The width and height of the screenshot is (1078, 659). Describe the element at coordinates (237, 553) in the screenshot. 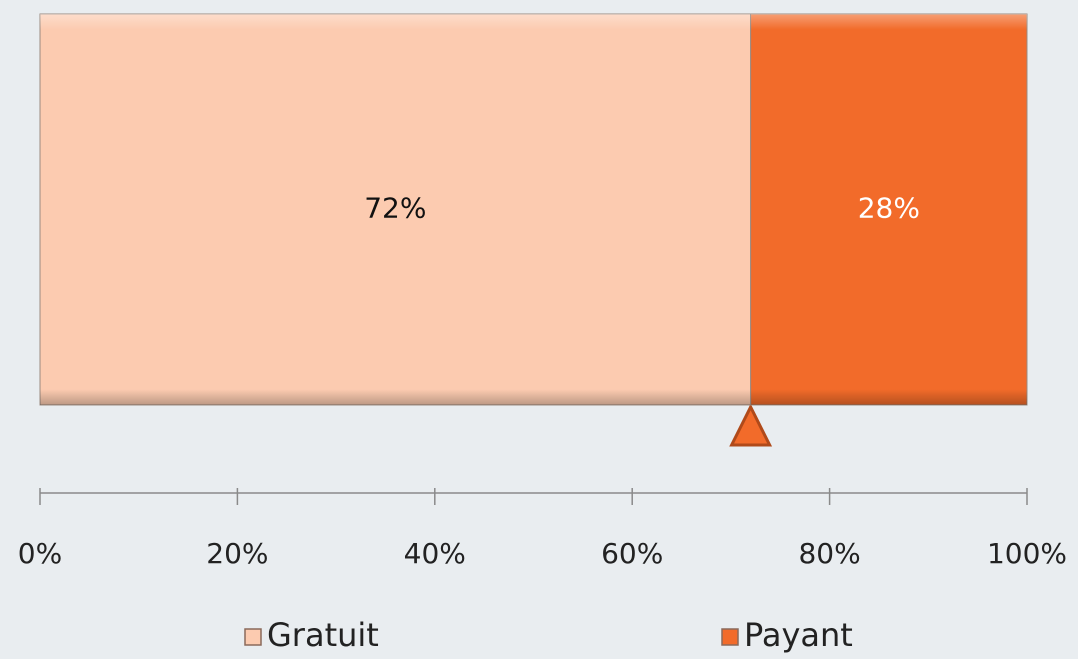

I see `x-tick-label: 20%` at that location.